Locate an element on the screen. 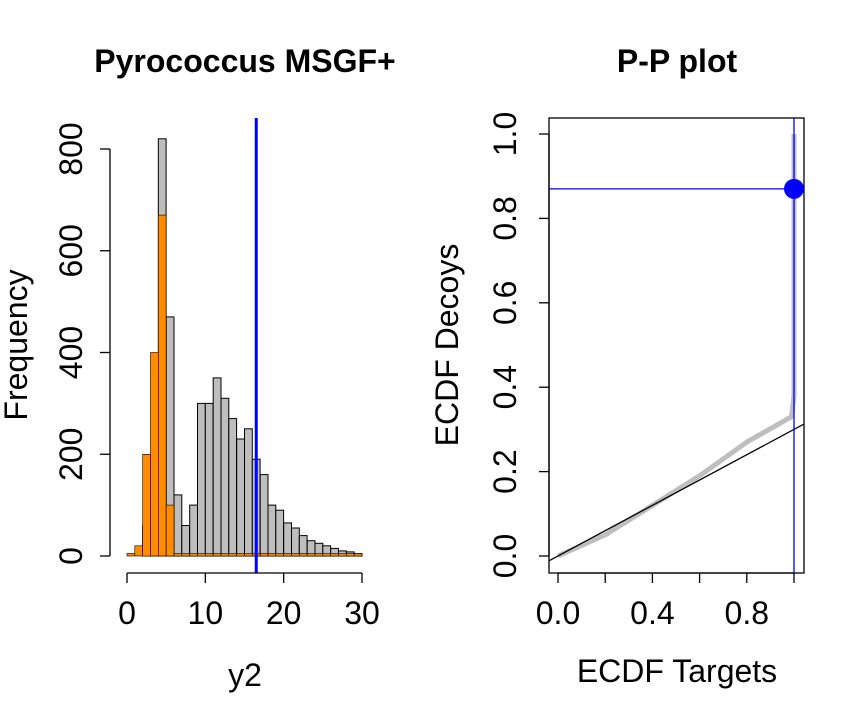 This screenshot has height=720, width=864. gray-bars is located at coordinates (252, 347).